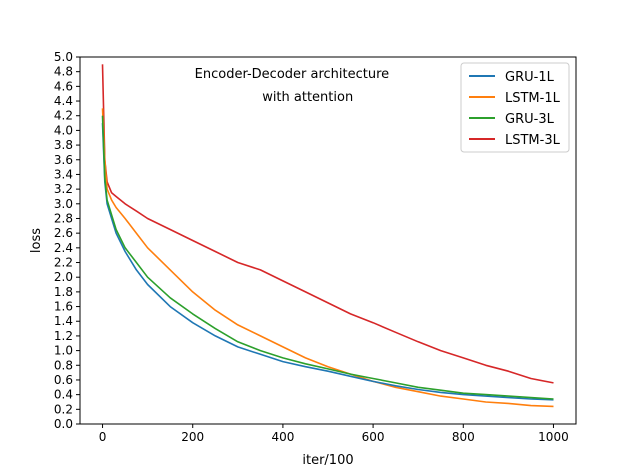 This screenshot has height=476, width=640. What do you see at coordinates (63, 395) in the screenshot?
I see `y-tick-label: 0.4` at bounding box center [63, 395].